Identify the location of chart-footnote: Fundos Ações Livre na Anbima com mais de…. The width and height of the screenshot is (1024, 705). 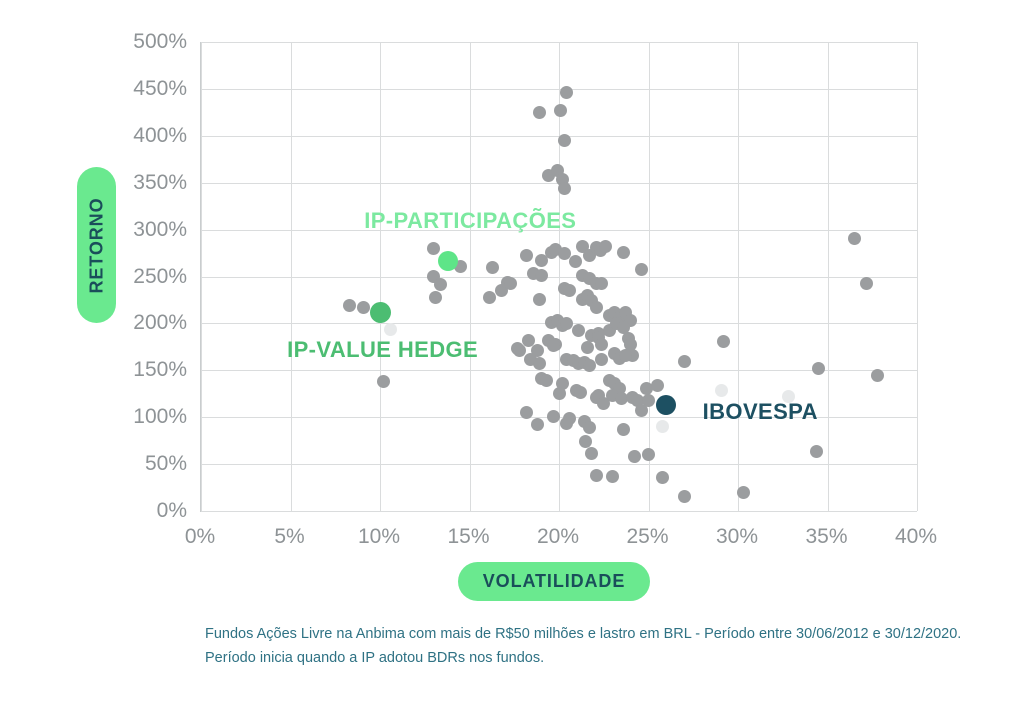
(583, 646).